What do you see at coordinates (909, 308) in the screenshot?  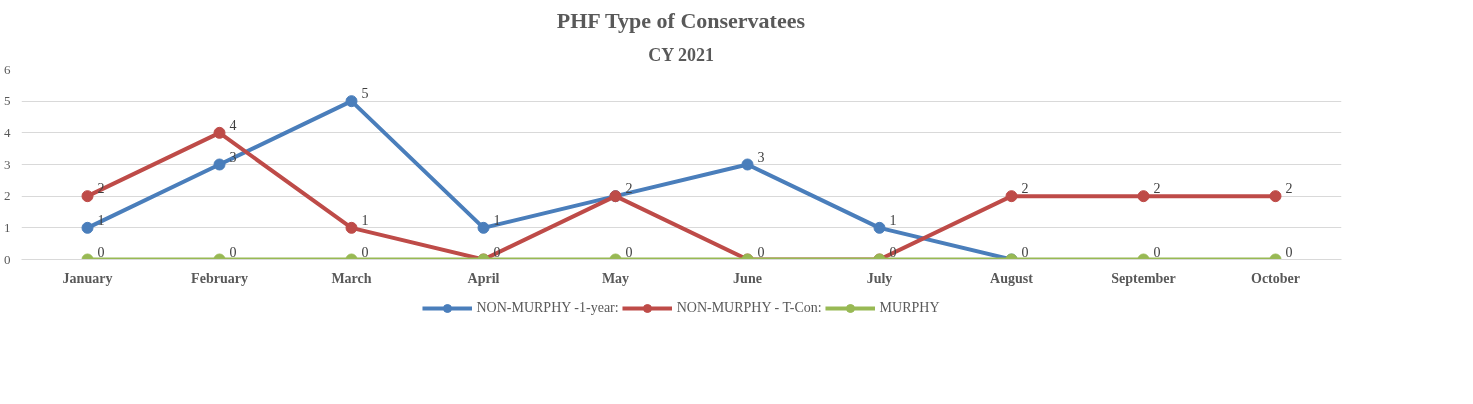 I see `legend-label: MURPHY` at bounding box center [909, 308].